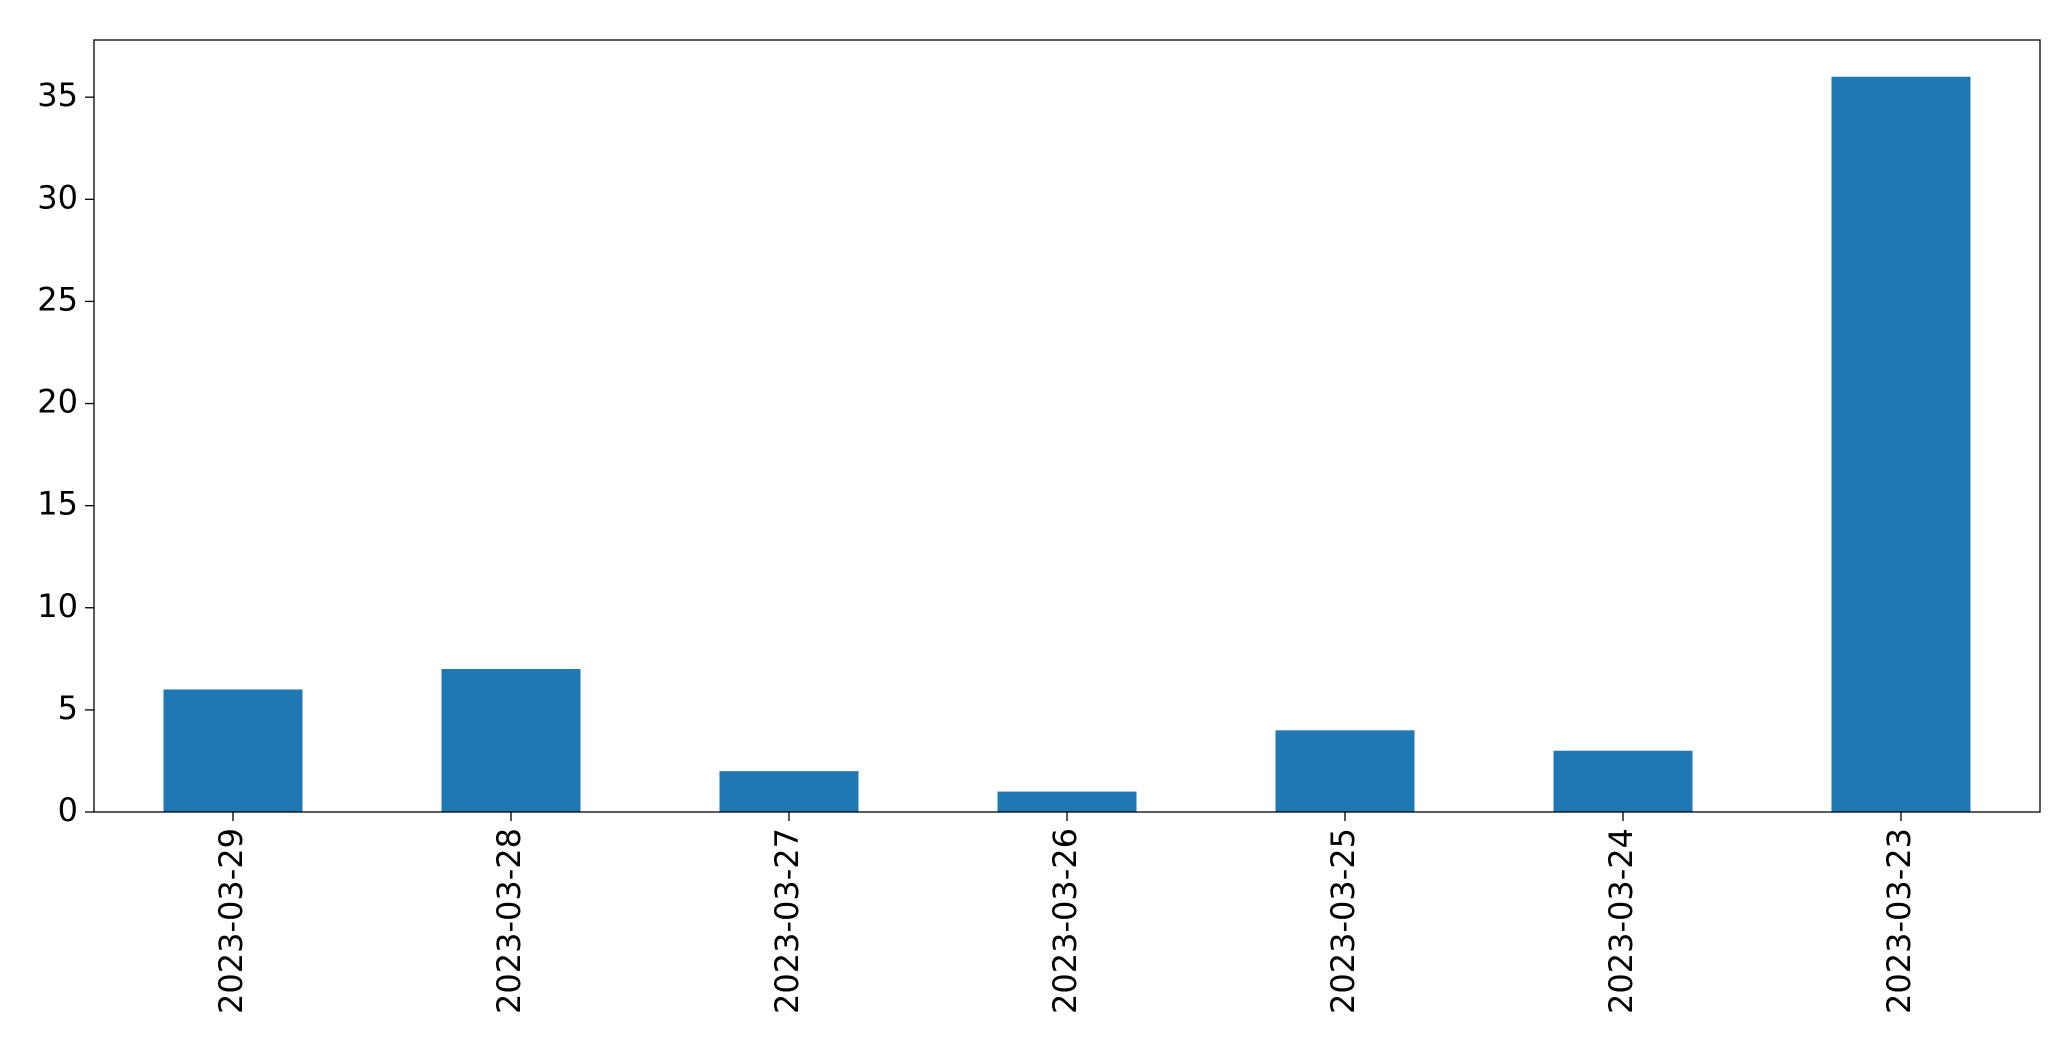 The width and height of the screenshot is (2071, 1061). What do you see at coordinates (1621, 921) in the screenshot?
I see `x-tick-label: 2023-03-24` at bounding box center [1621, 921].